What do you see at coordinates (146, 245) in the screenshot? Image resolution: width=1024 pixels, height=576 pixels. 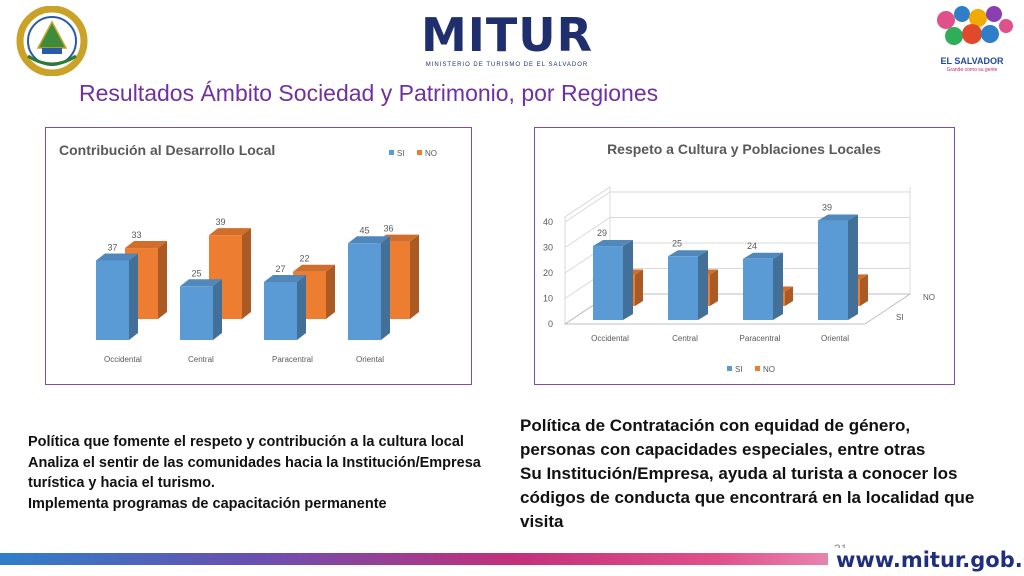 I see `bar-no-occidental-top` at bounding box center [146, 245].